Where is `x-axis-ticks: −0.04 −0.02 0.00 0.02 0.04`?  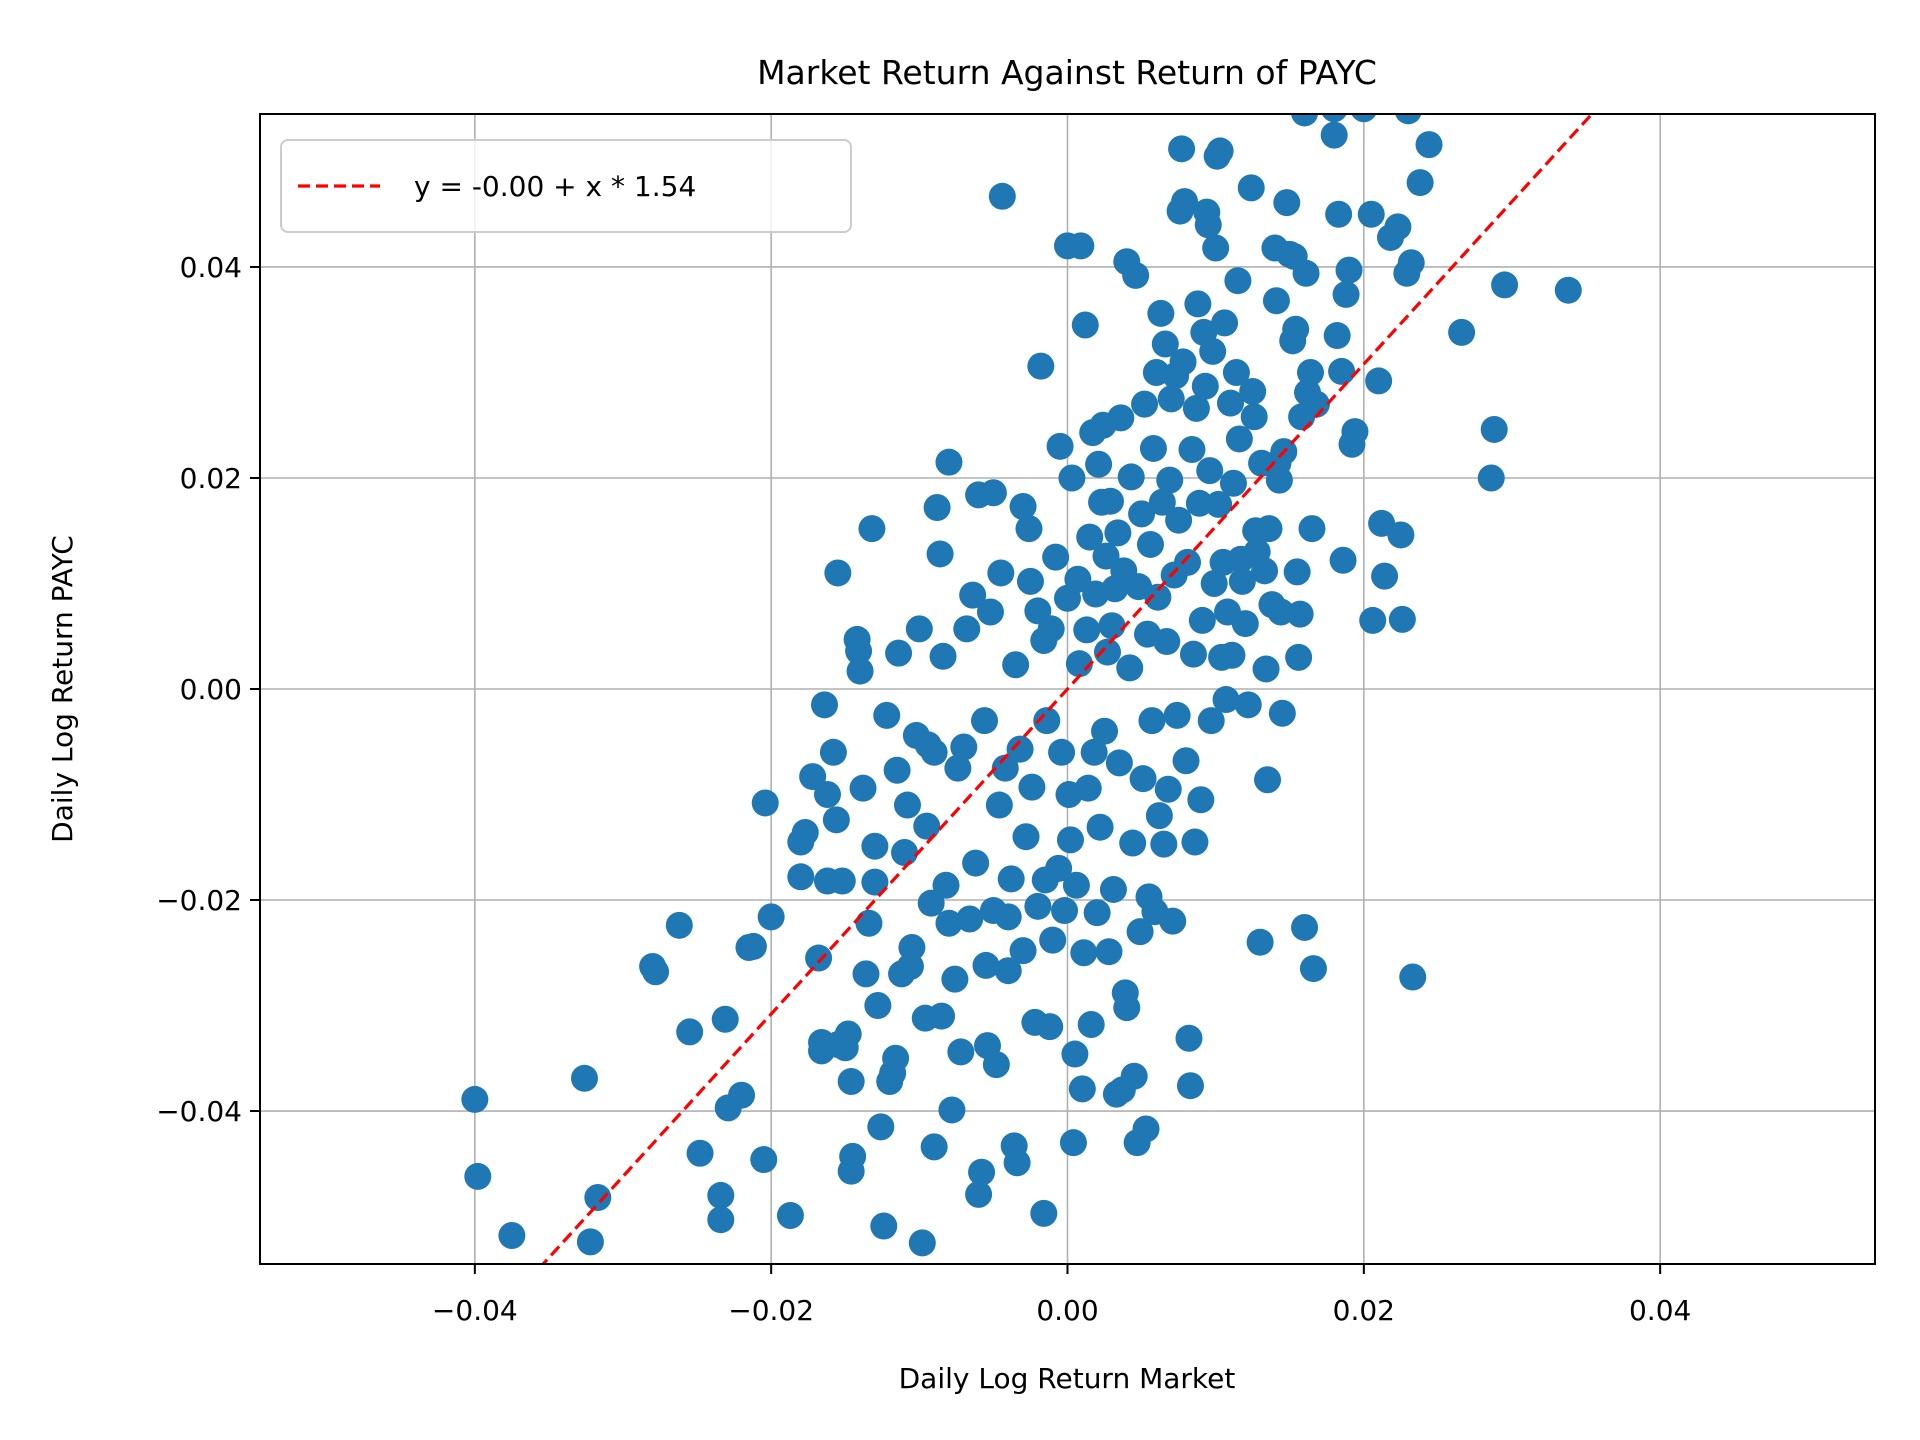 x-axis-ticks: −0.04 −0.02 0.00 0.02 0.04 is located at coordinates (1061, 1295).